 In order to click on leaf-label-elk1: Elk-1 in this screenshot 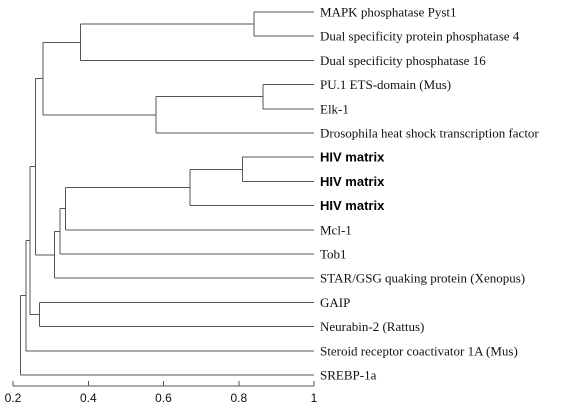, I will do `click(334, 108)`.